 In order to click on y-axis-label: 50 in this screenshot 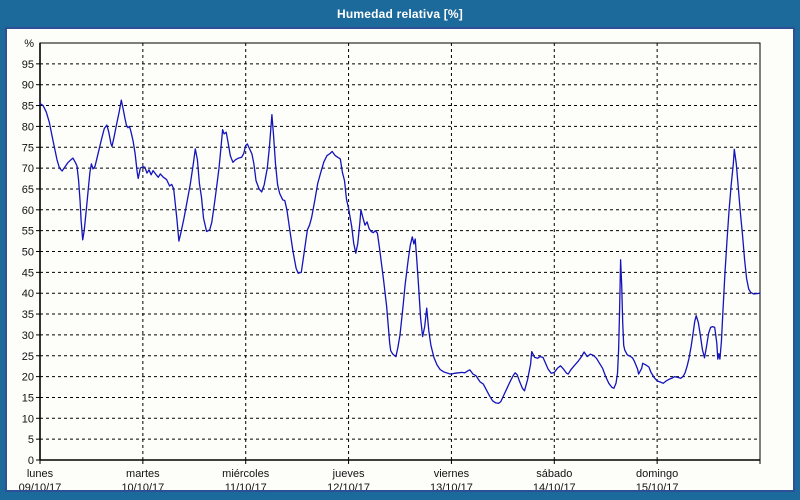, I will do `click(28, 253)`.